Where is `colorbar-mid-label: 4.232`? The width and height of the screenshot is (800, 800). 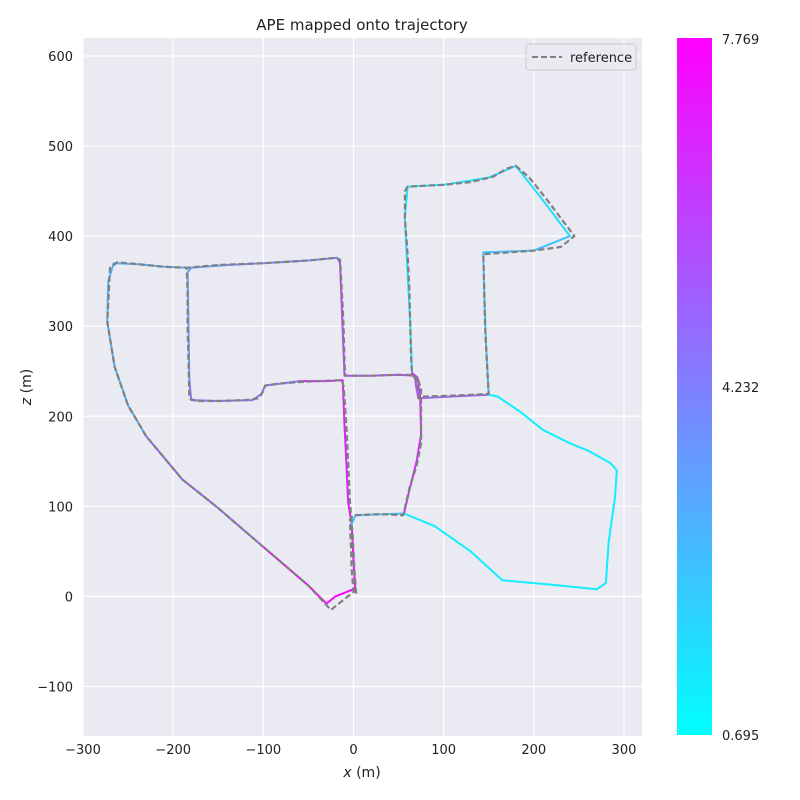
colorbar-mid-label: 4.232 is located at coordinates (740, 388).